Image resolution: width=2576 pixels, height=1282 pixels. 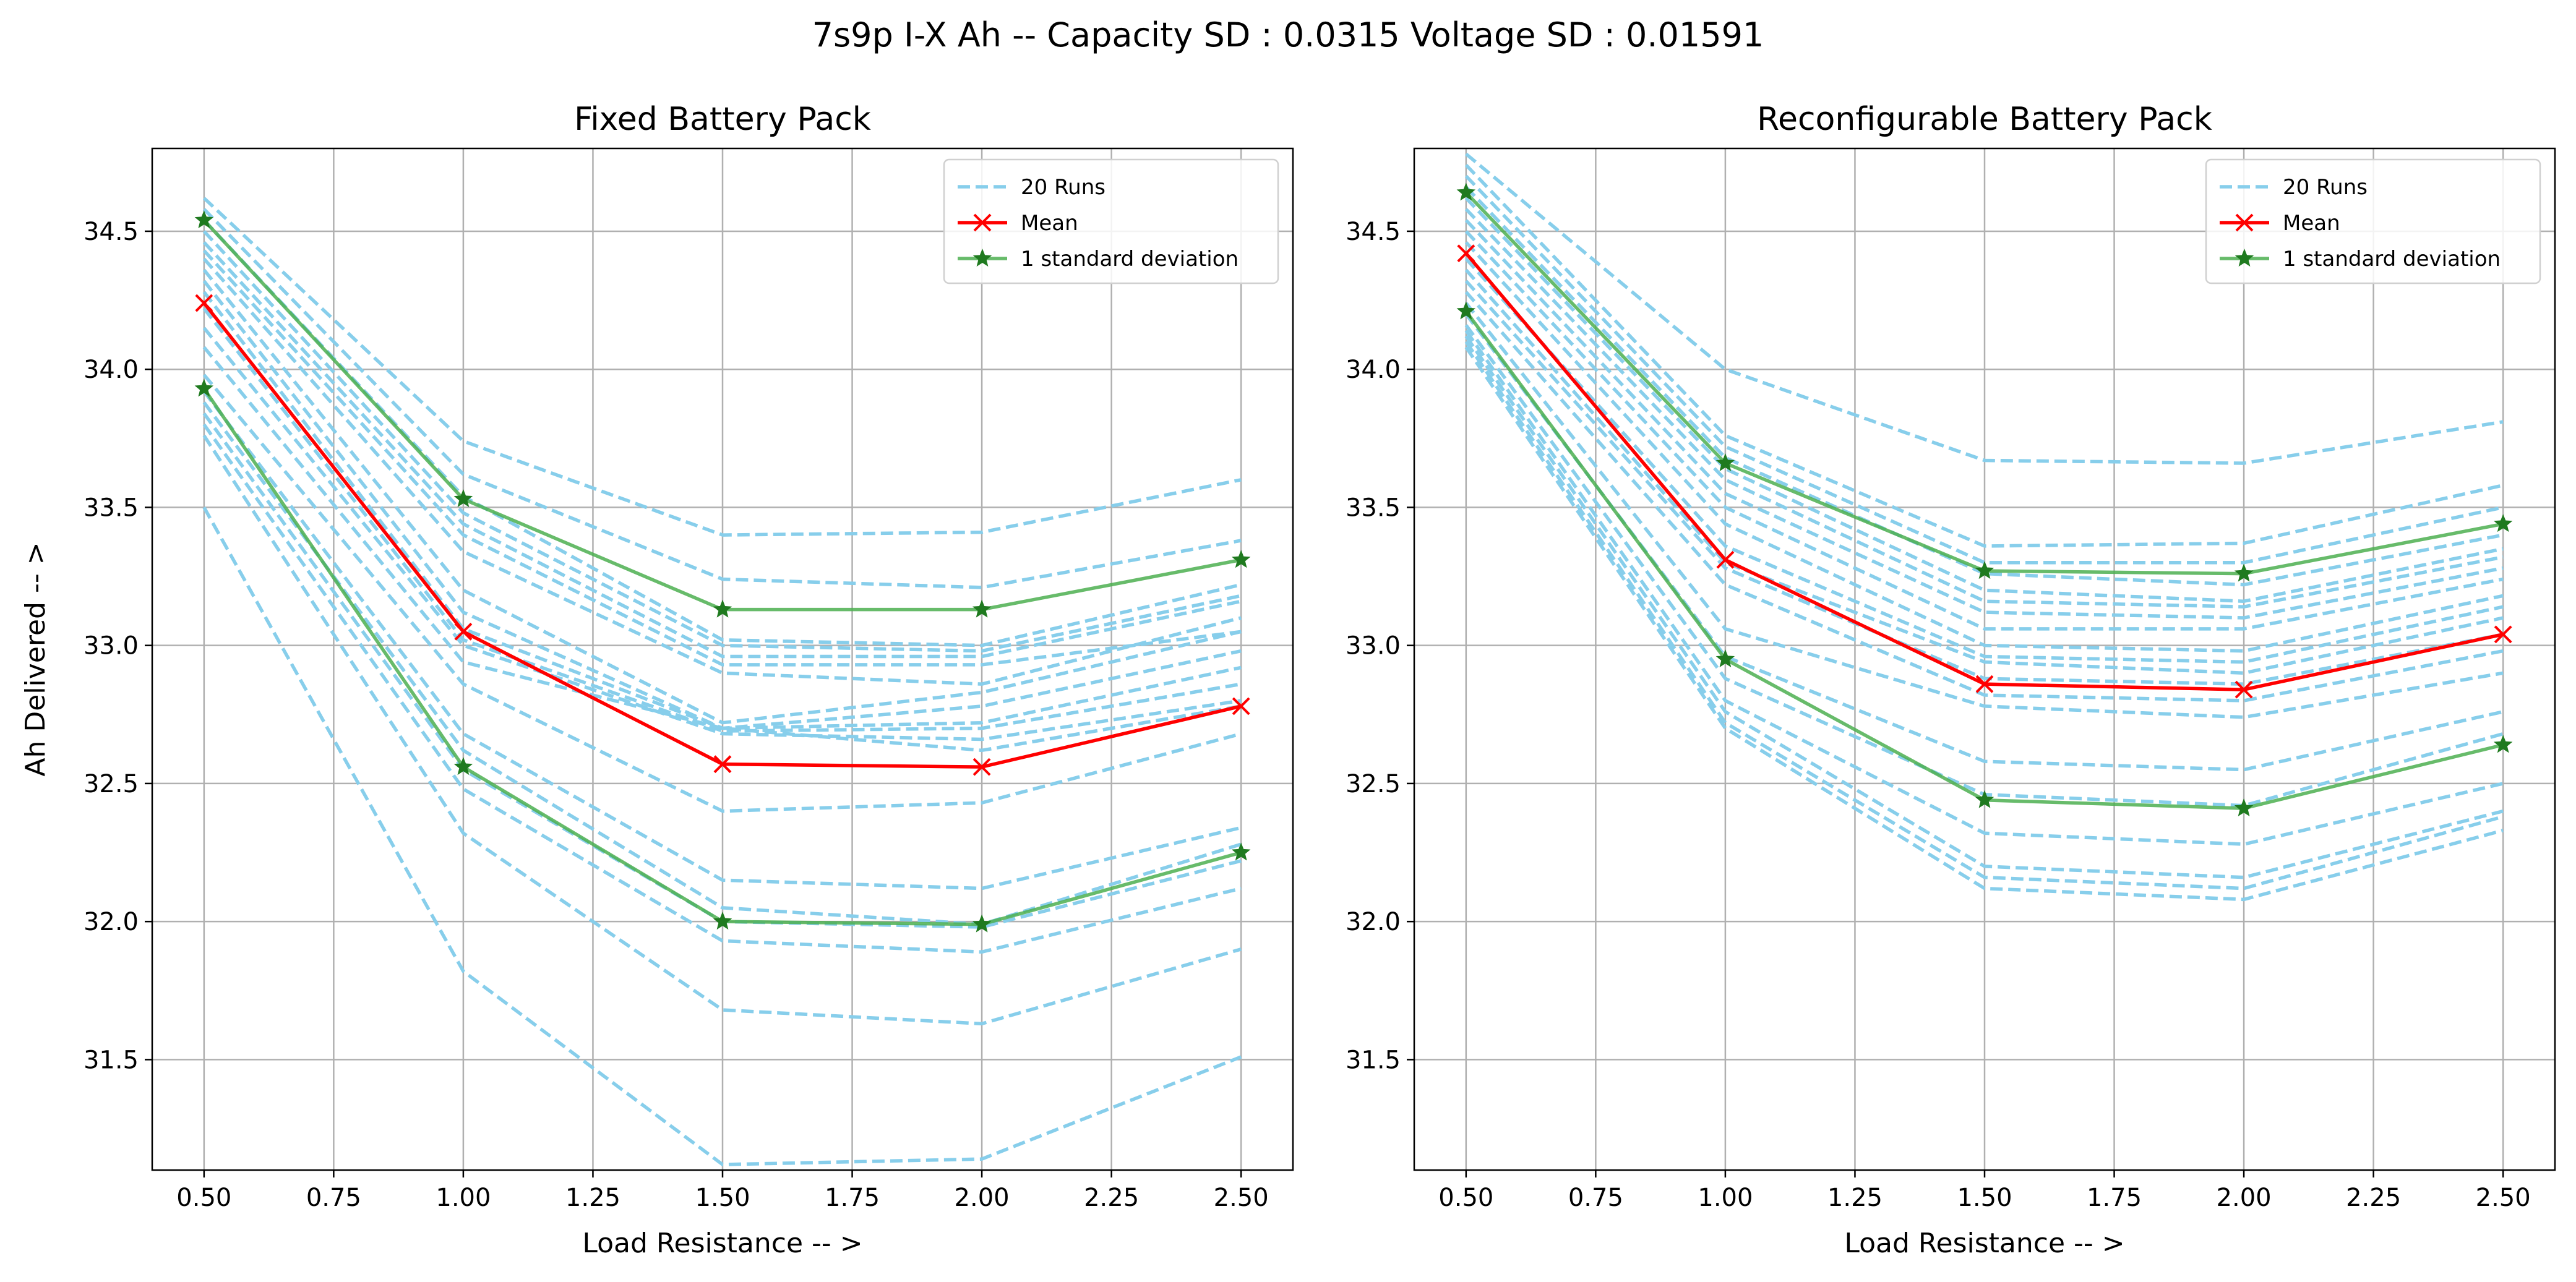 I want to click on chart-title: Fixed Battery Pack, so click(x=722, y=119).